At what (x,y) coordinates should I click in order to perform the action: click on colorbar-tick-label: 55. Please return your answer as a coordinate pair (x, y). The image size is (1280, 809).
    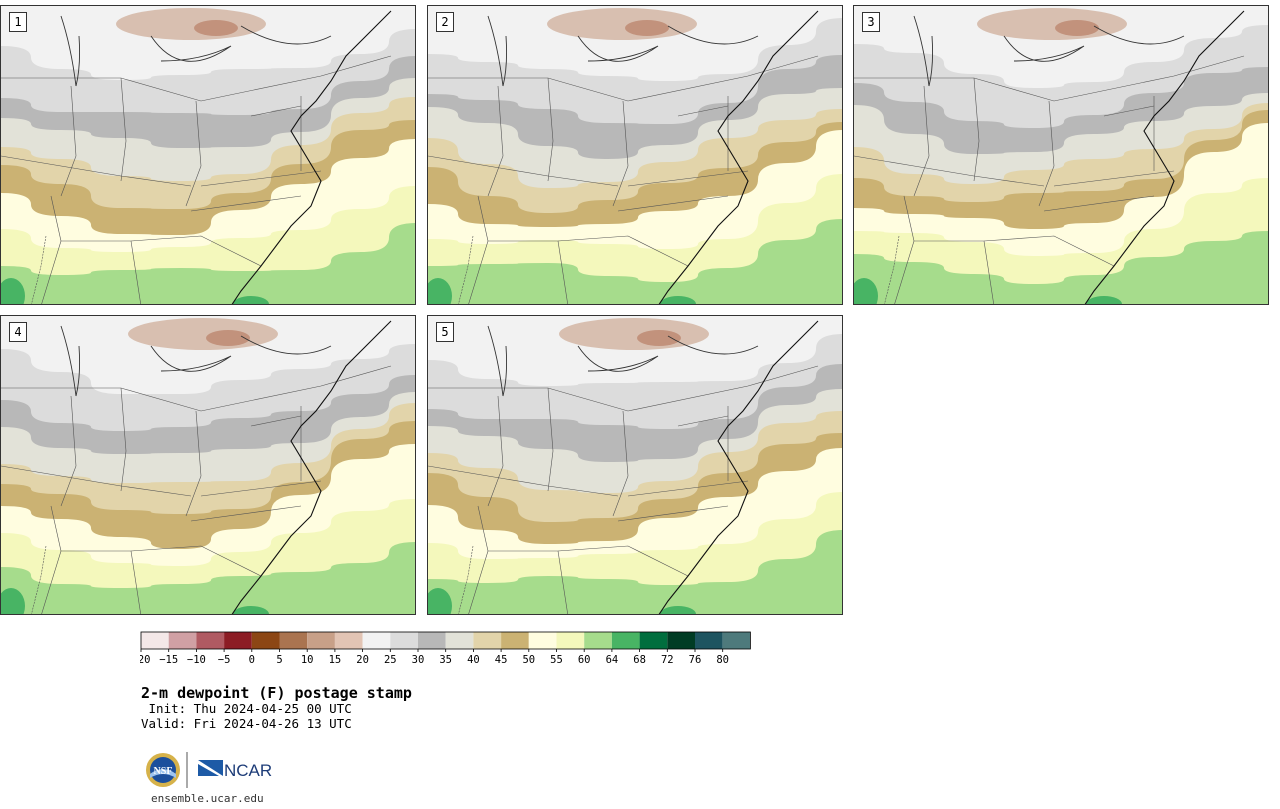
    Looking at the image, I should click on (556, 660).